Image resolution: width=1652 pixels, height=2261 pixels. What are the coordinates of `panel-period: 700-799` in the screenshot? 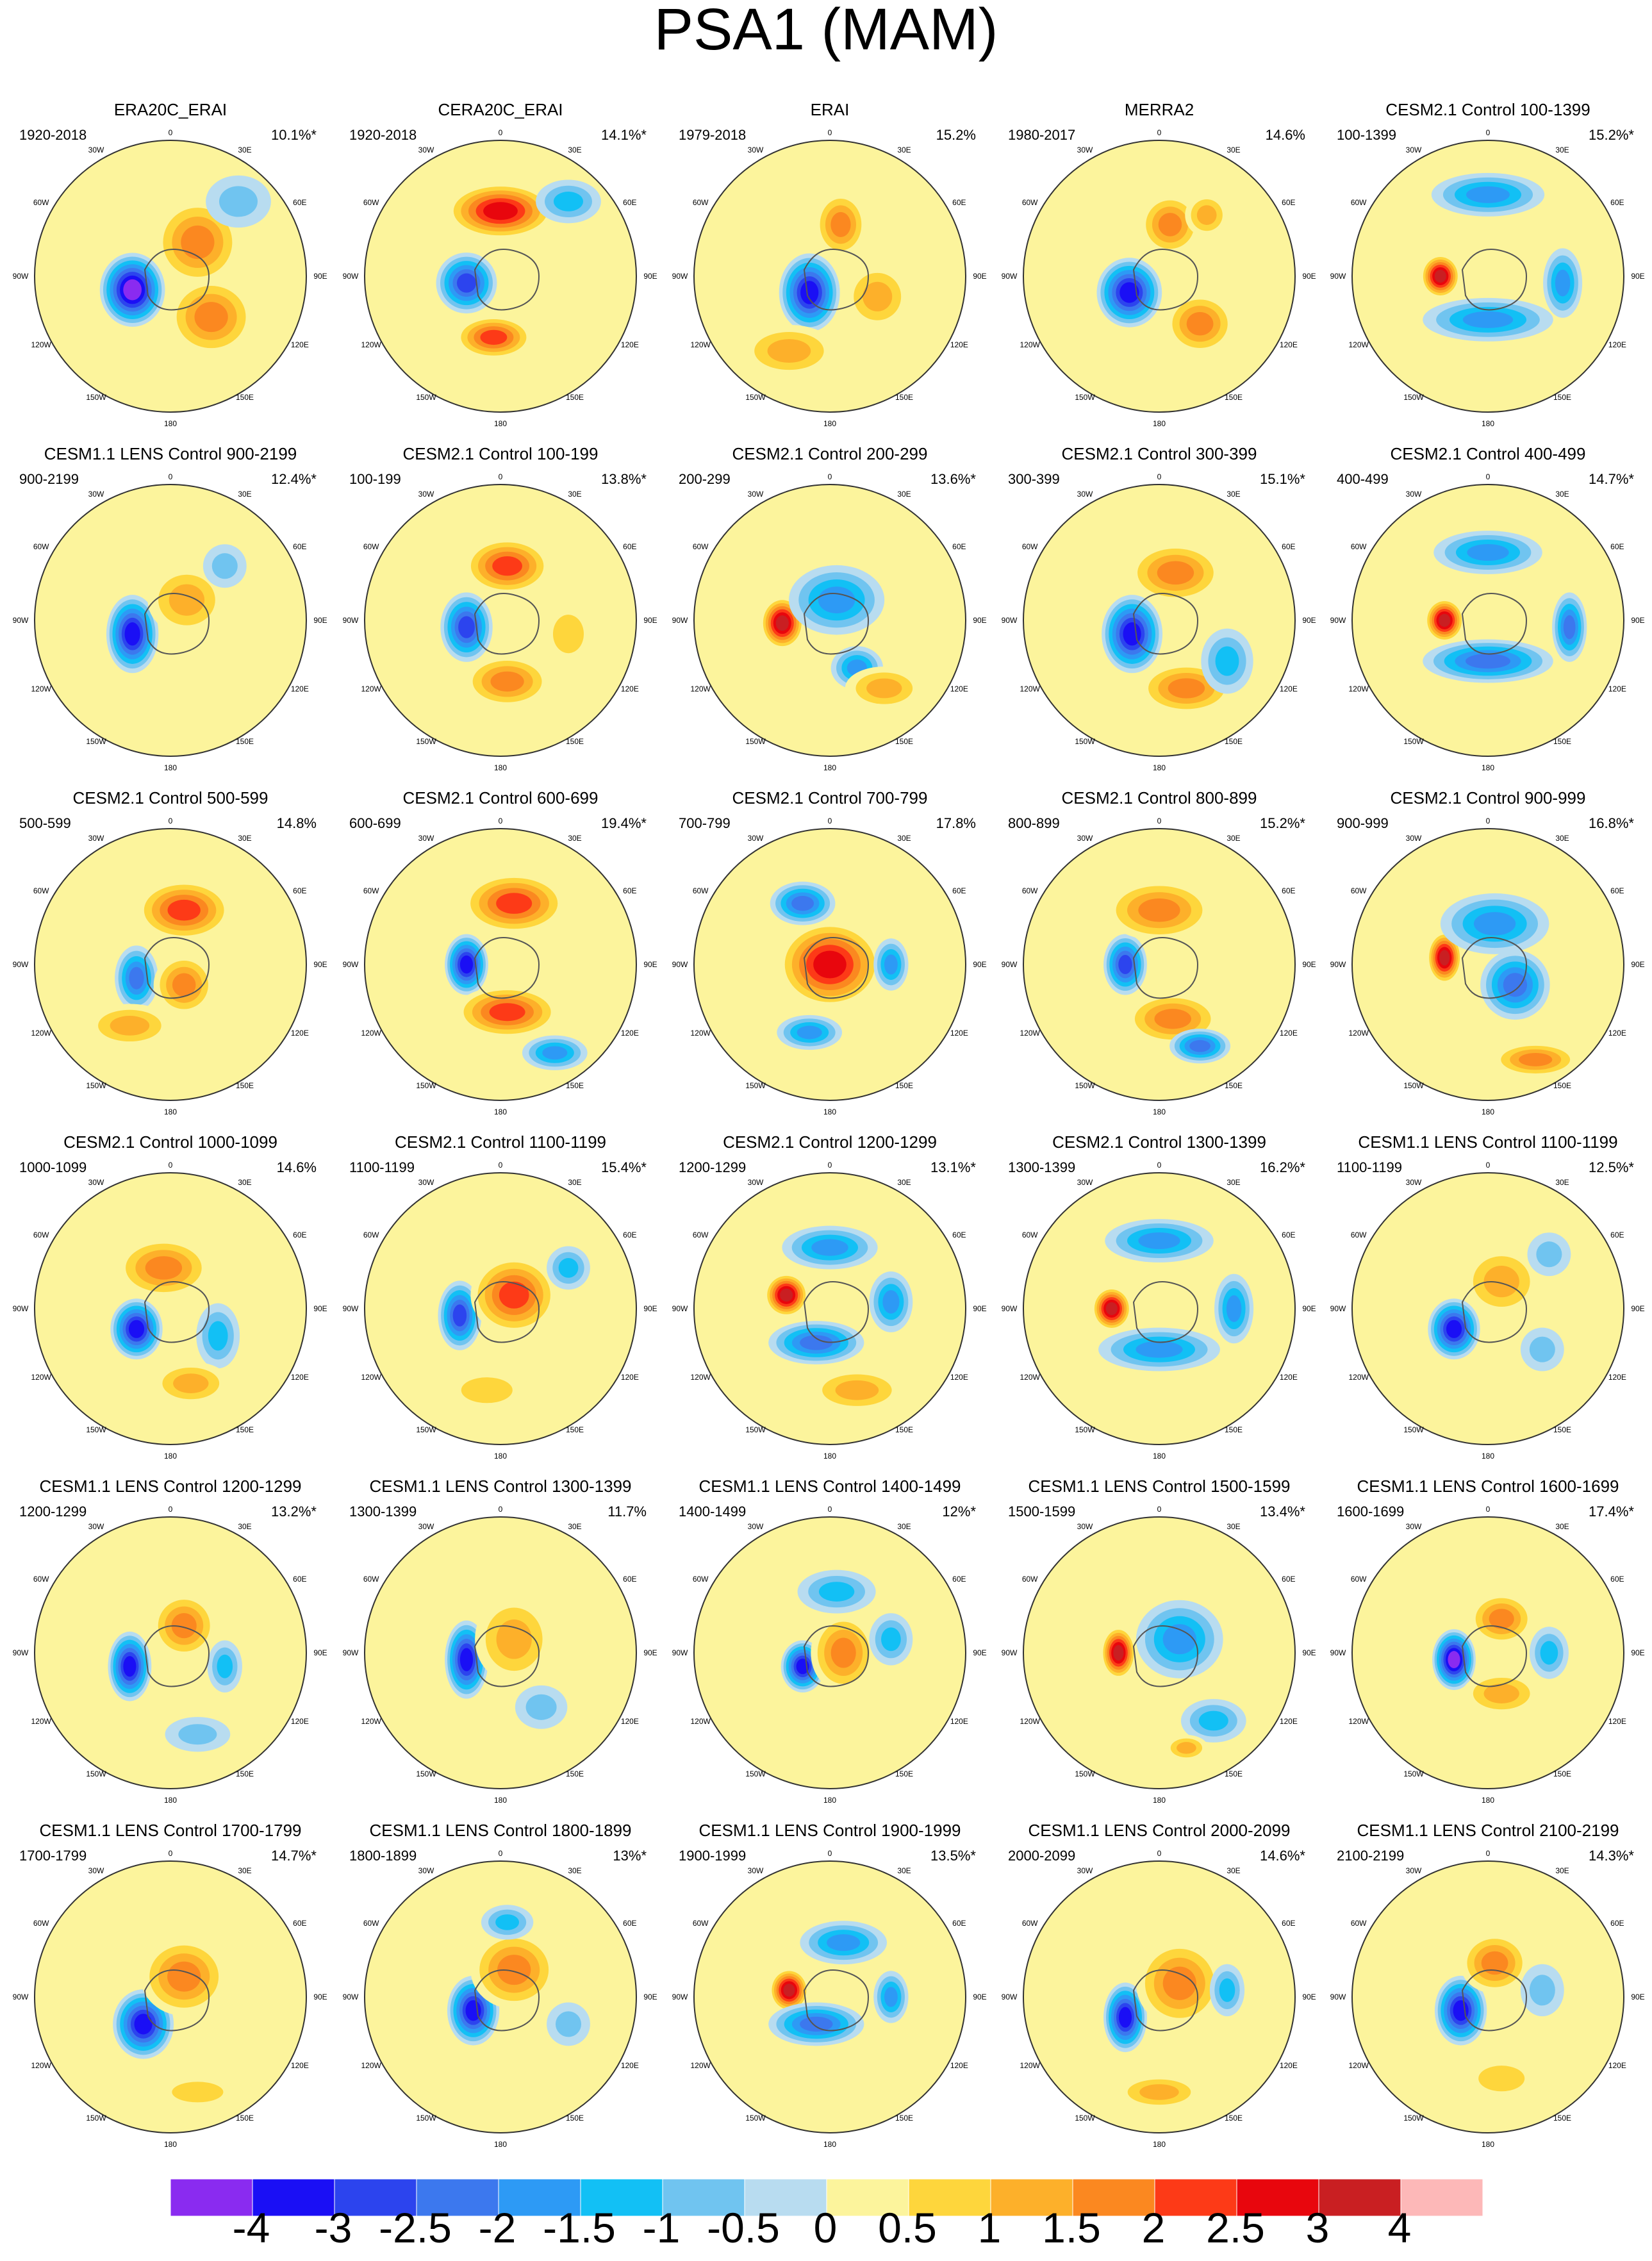 It's located at (705, 823).